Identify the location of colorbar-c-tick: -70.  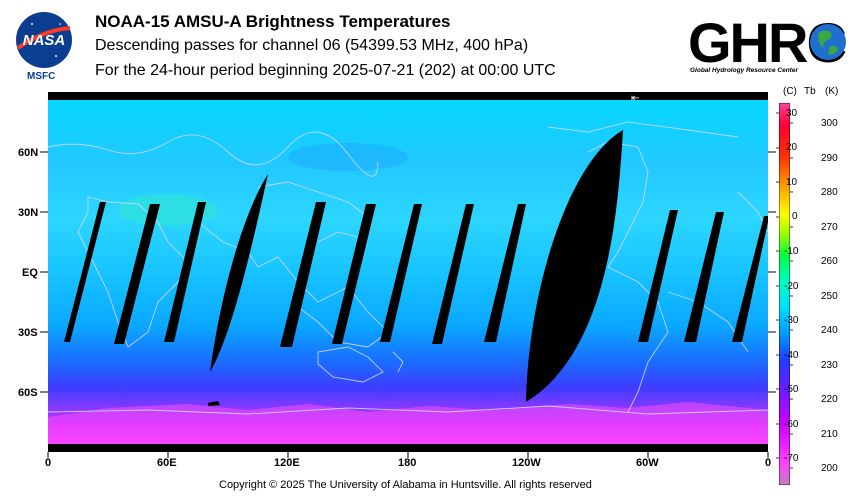
(791, 458).